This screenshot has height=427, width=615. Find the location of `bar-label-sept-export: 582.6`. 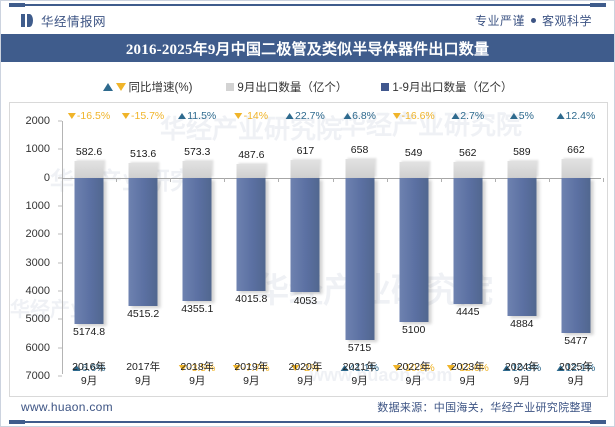

bar-label-sept-export: 582.6 is located at coordinates (89, 152).